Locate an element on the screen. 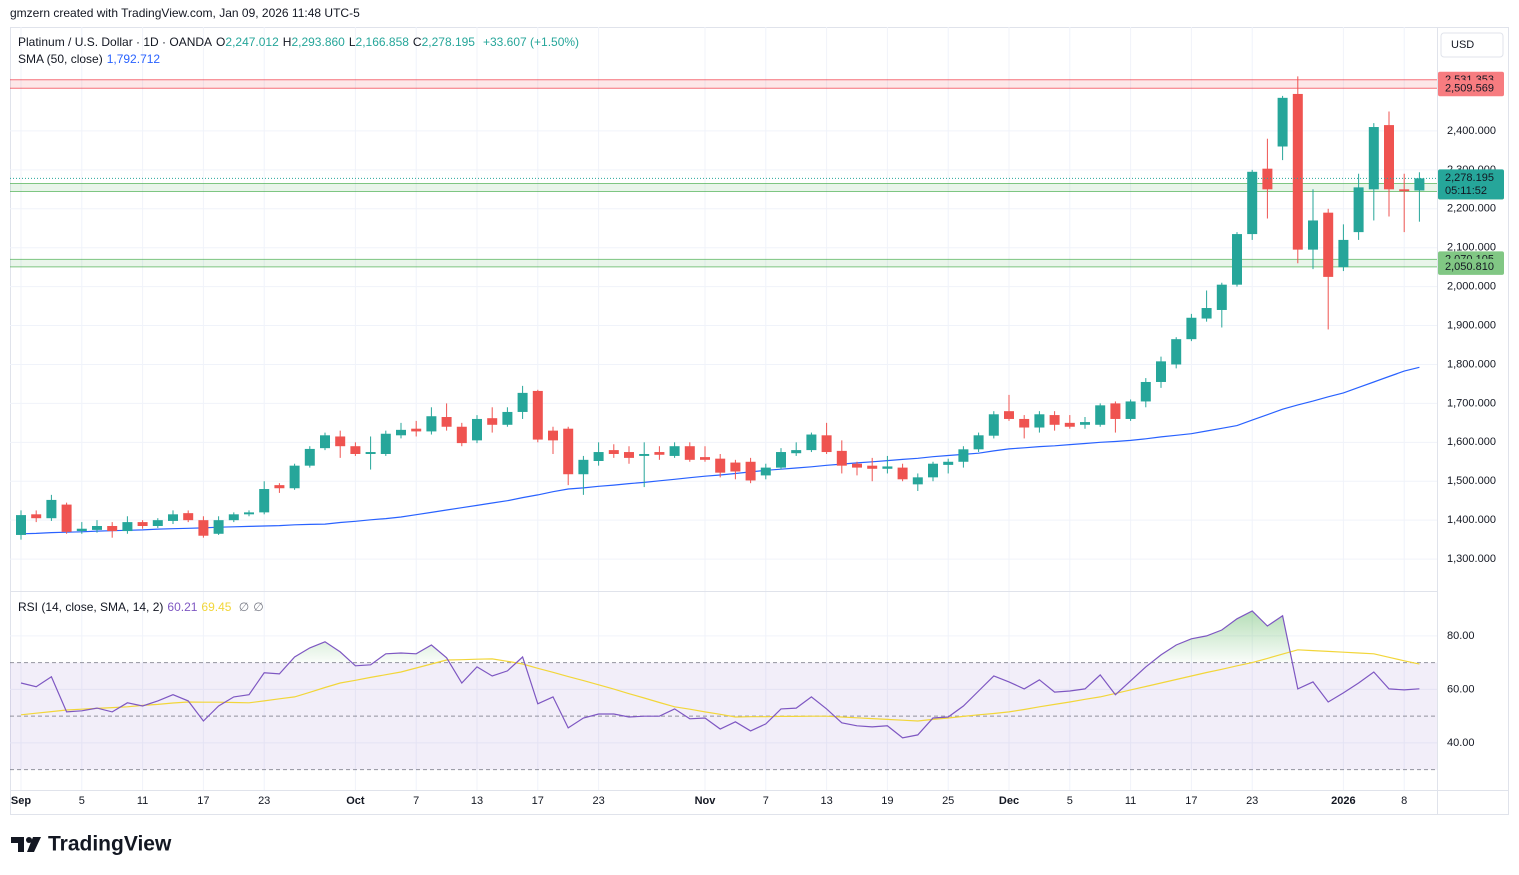 The image size is (1519, 875). y-tick-label: 1,400.000 is located at coordinates (1471, 520).